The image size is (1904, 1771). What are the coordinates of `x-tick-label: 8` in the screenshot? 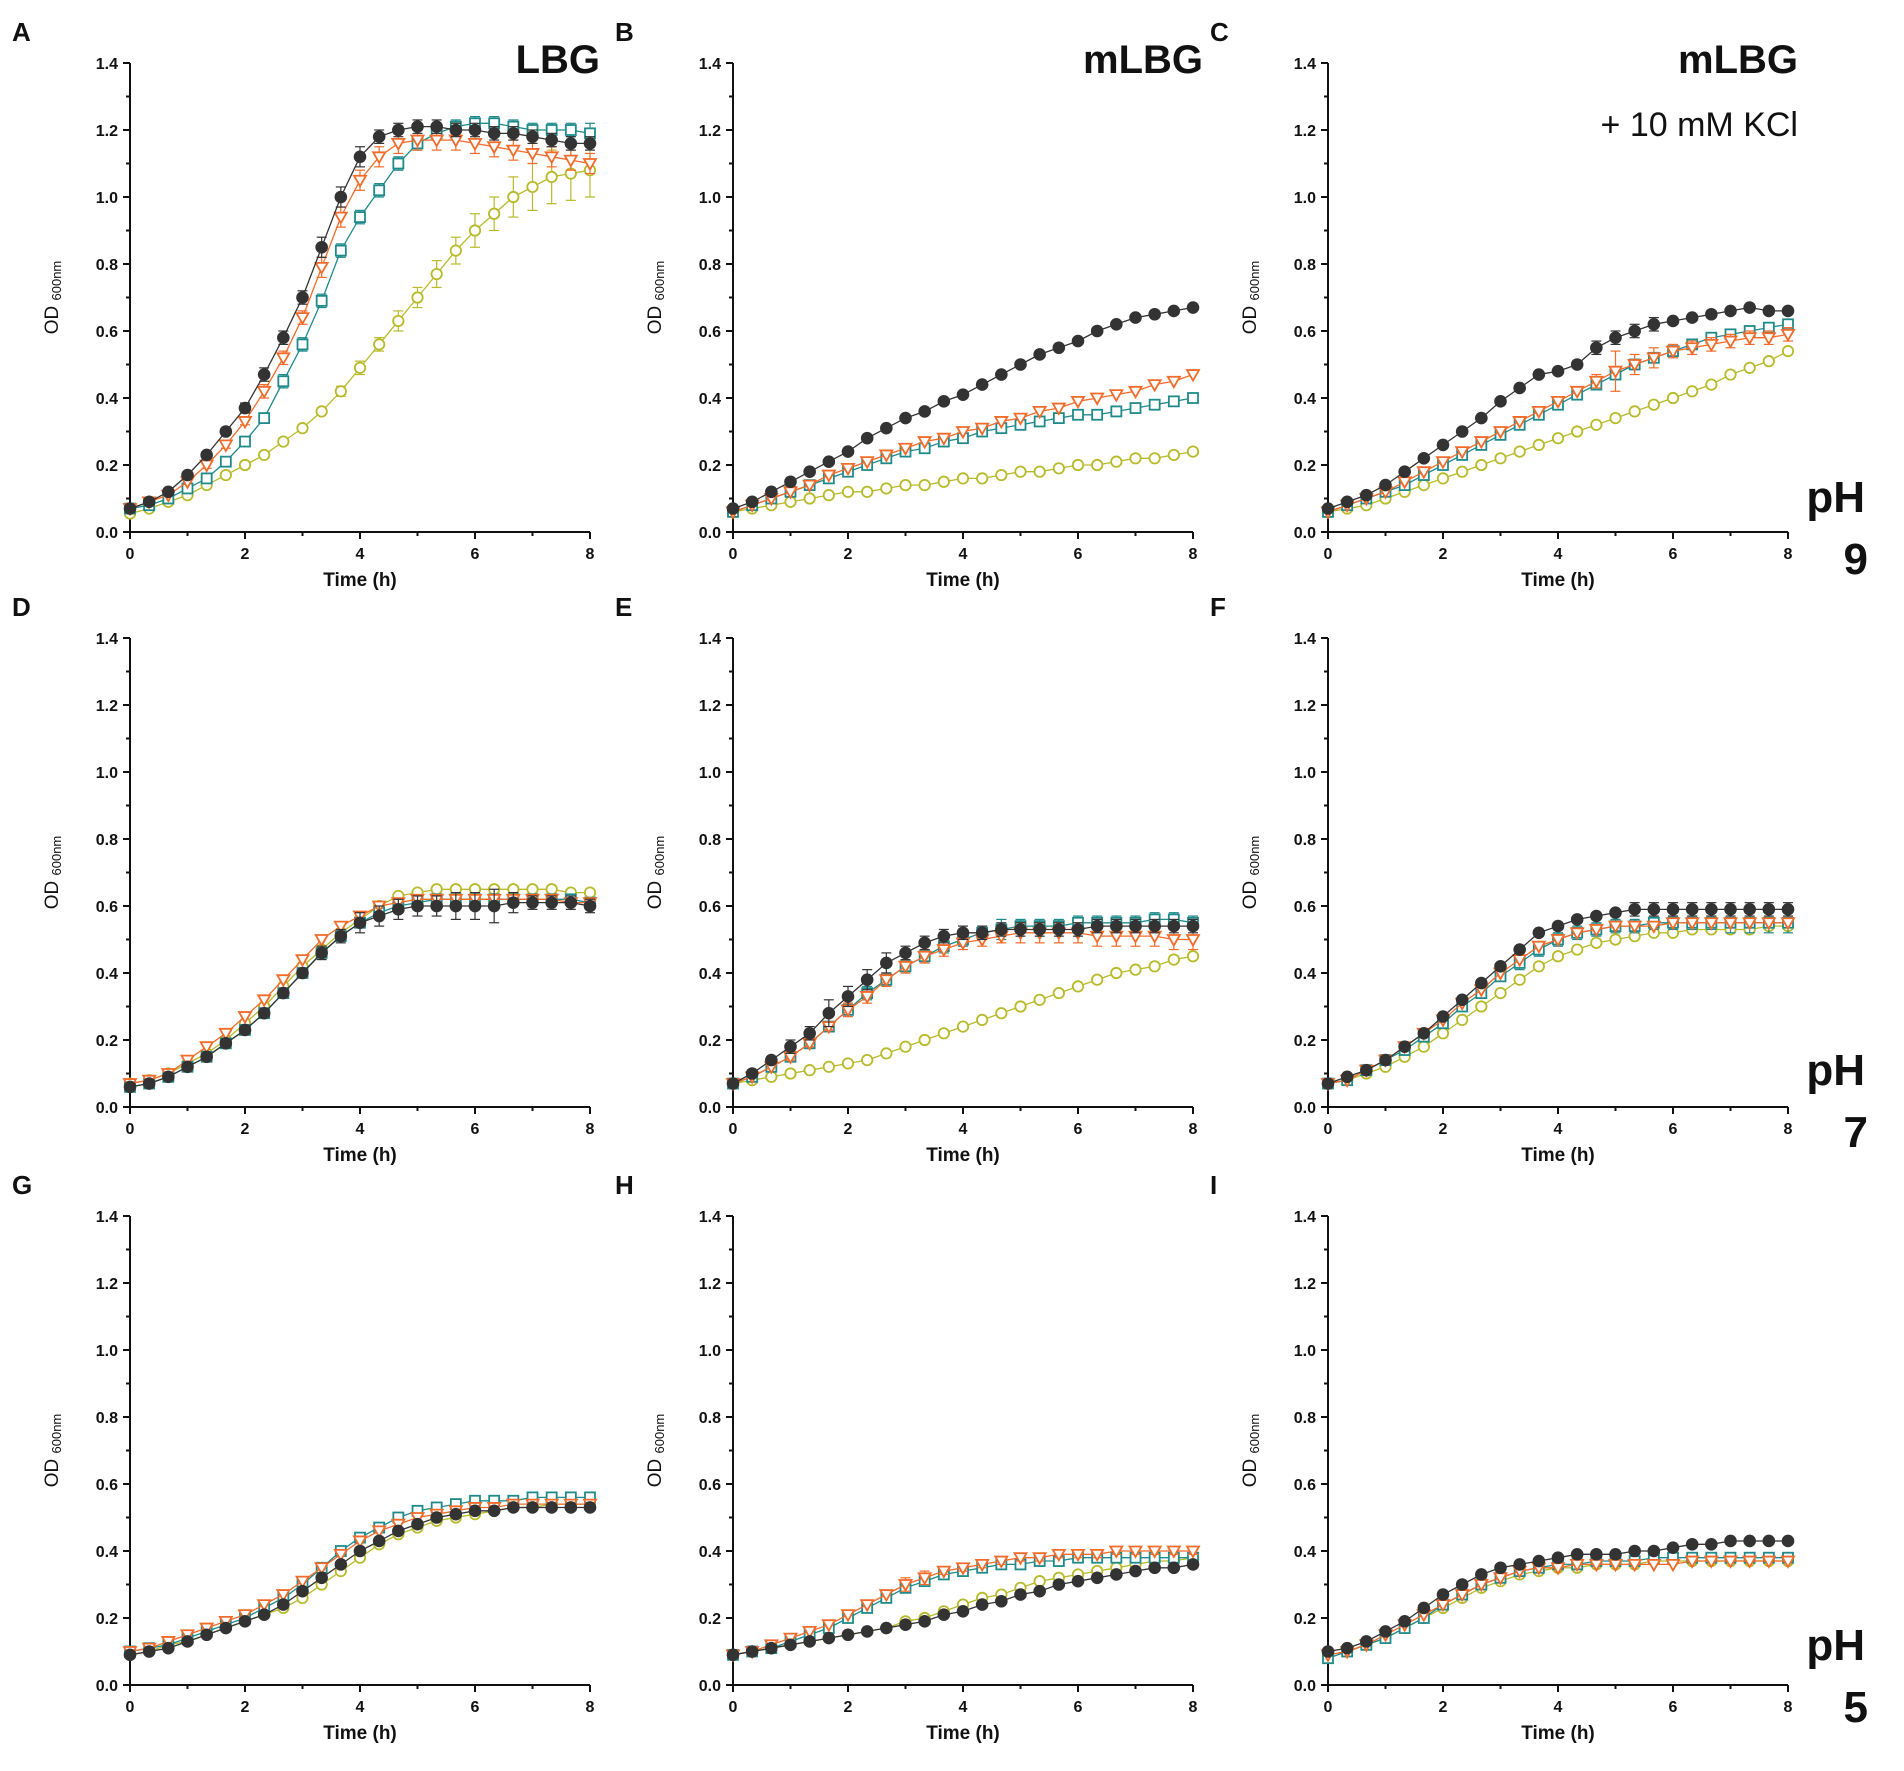 It's located at (1193, 554).